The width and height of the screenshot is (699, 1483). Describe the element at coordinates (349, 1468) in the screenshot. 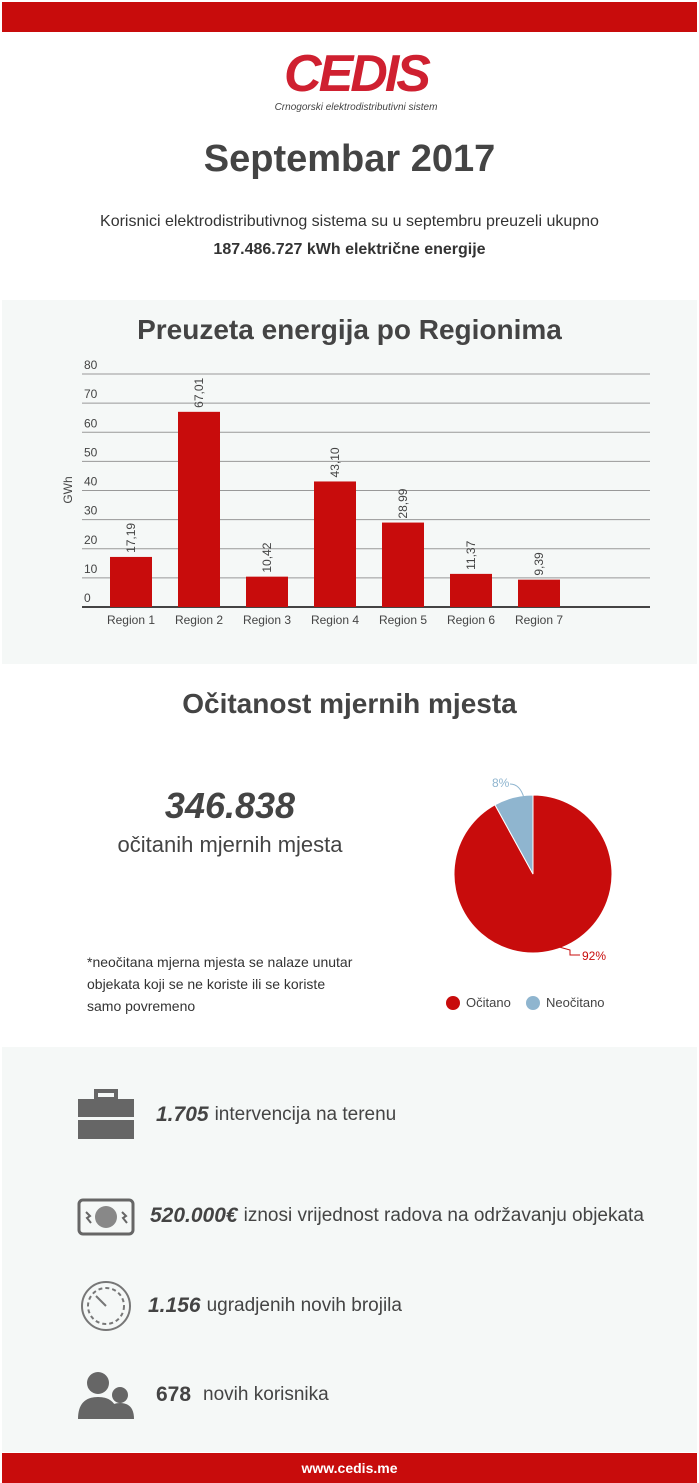

I see `footer-link: www.cedis.me` at that location.